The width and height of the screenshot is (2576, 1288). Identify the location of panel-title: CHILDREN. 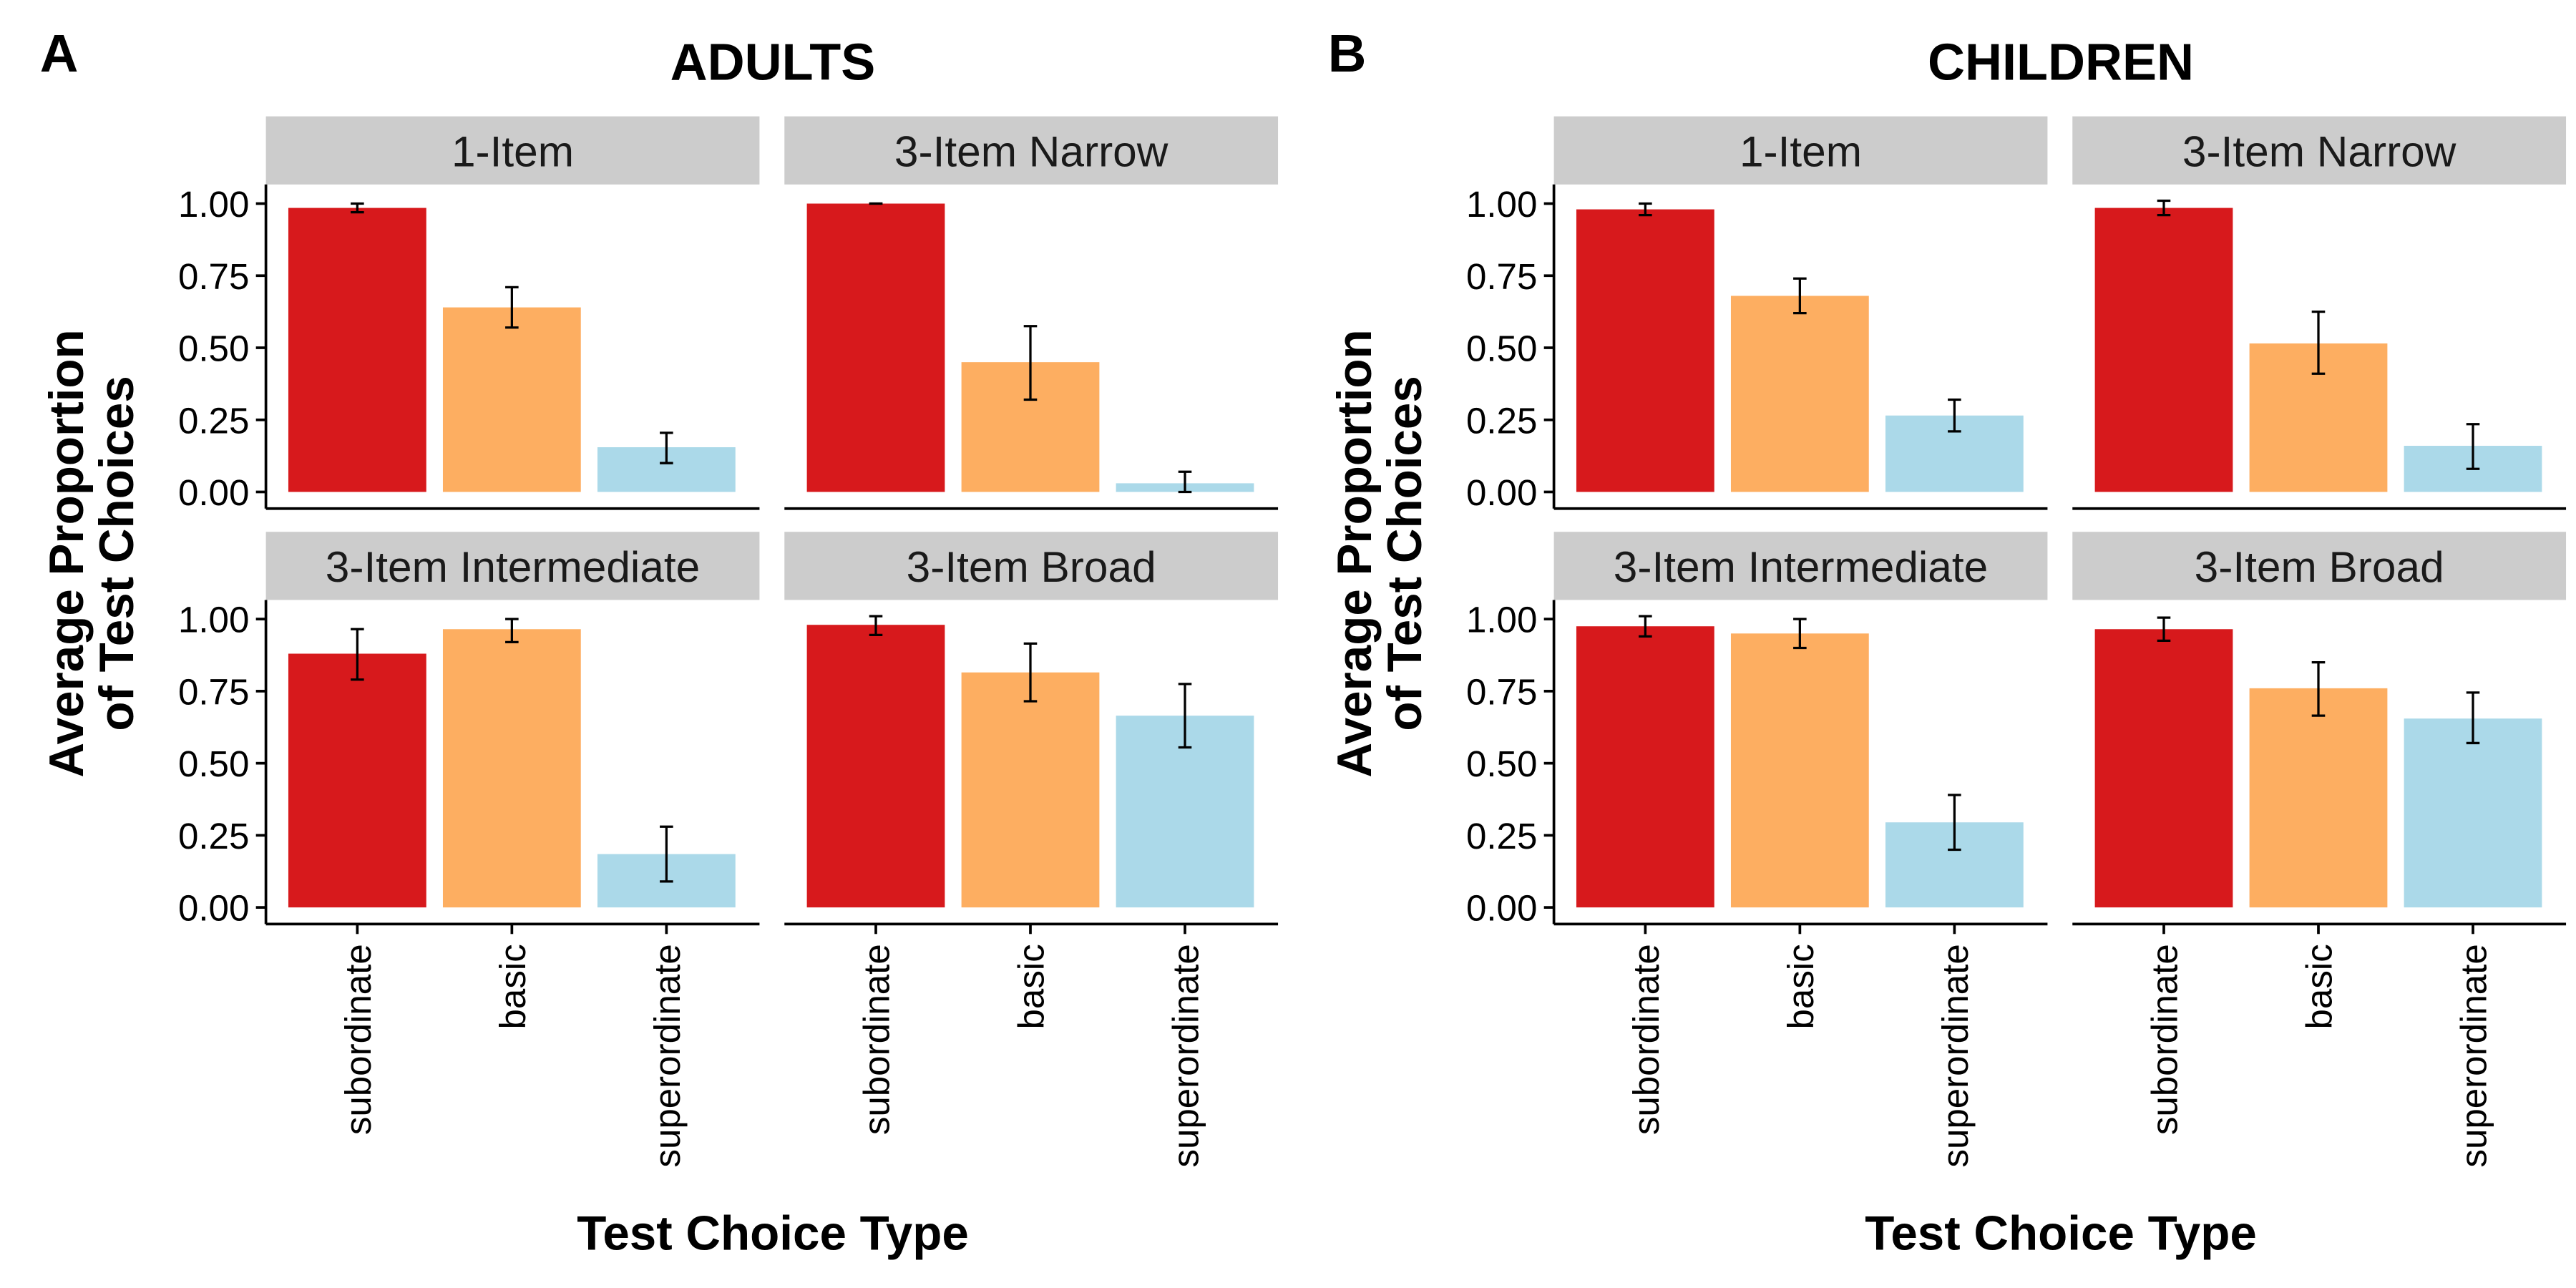
(2061, 62).